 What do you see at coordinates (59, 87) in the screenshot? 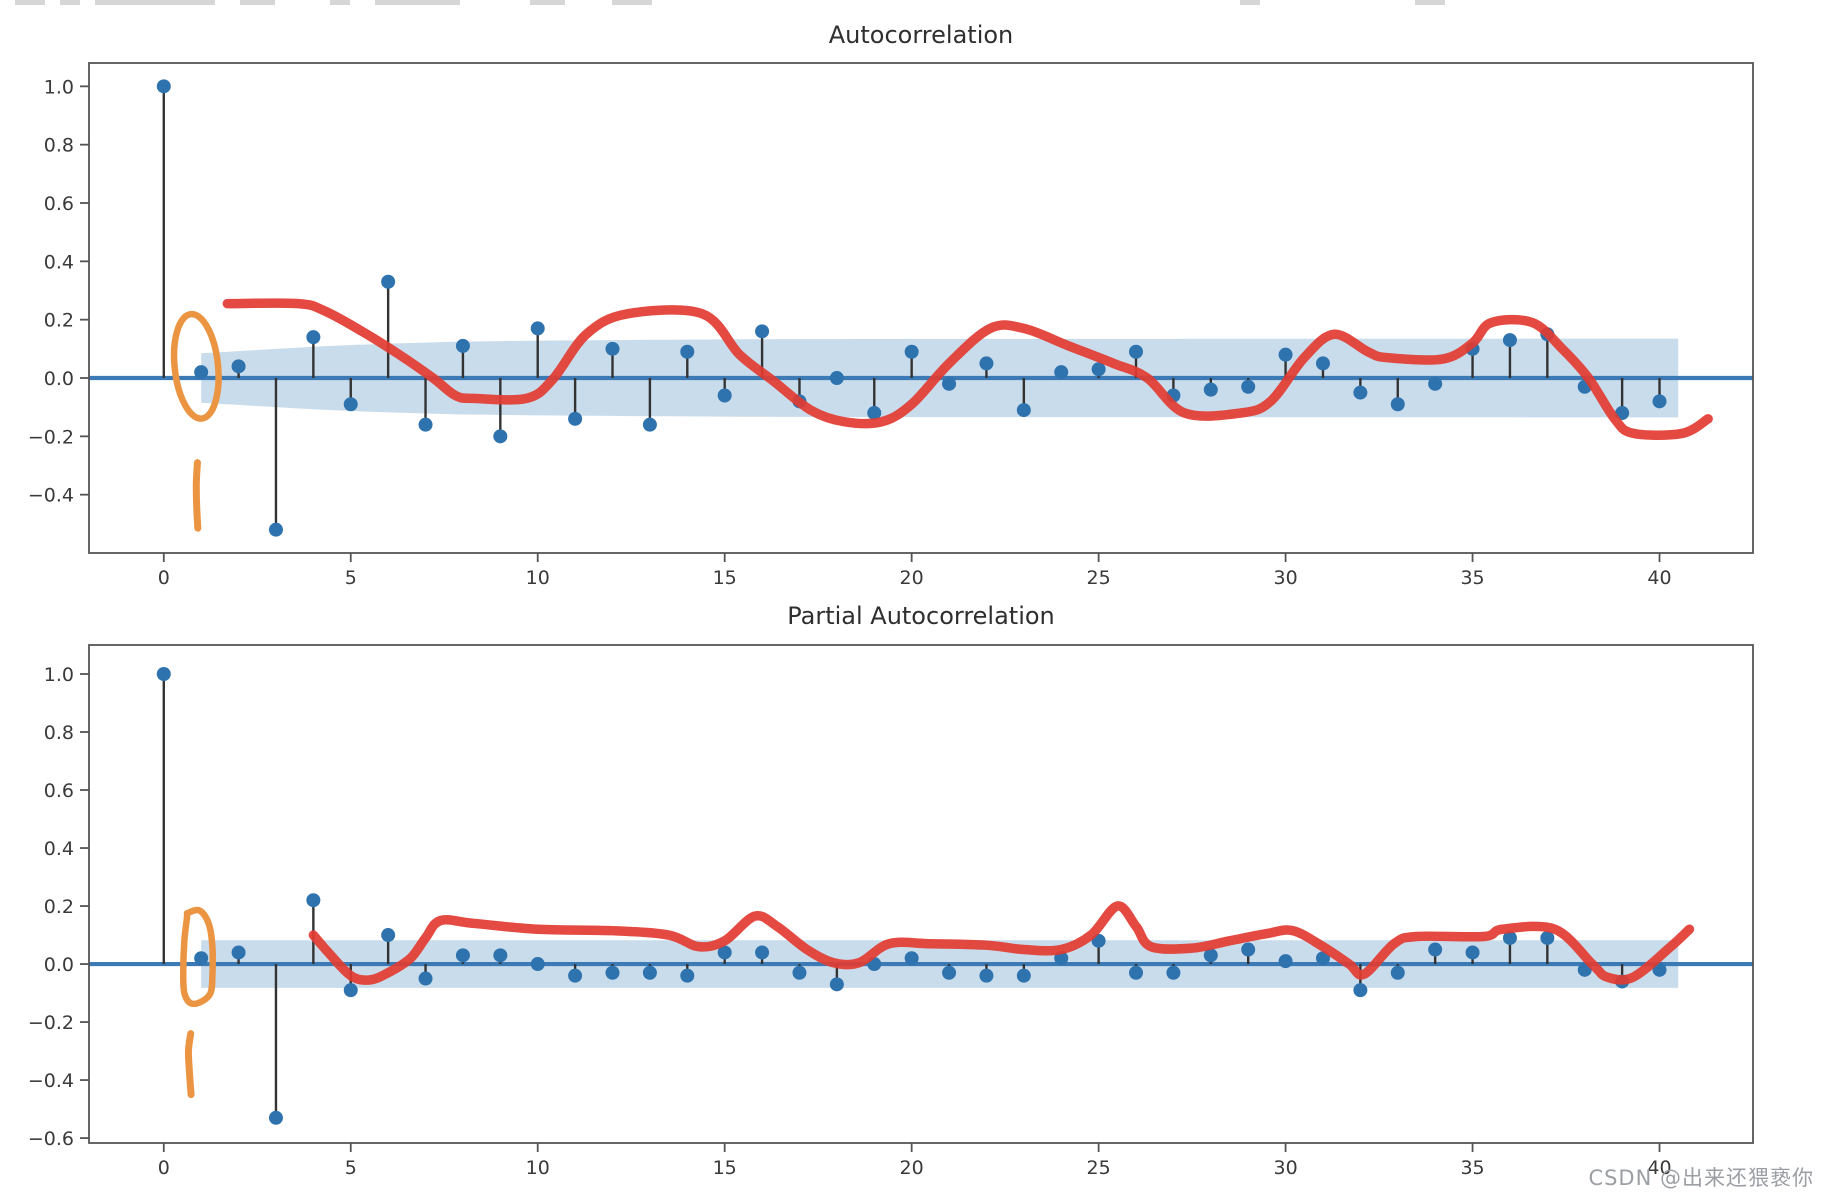
I see `y-tick-label: 1.0` at bounding box center [59, 87].